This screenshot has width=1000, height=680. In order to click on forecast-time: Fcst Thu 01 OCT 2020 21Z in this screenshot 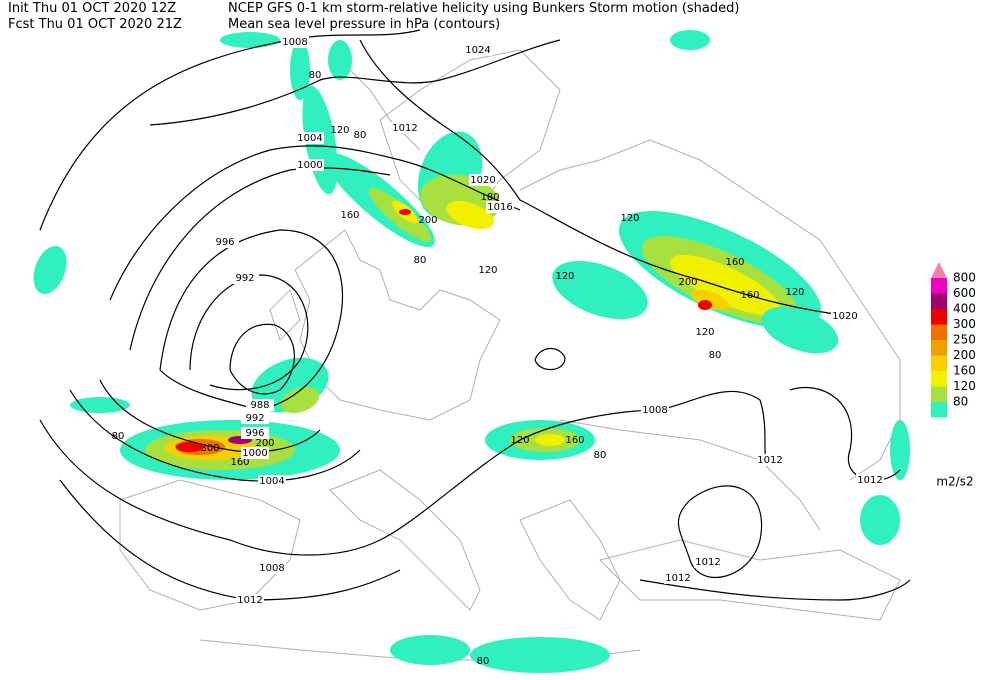, I will do `click(95, 24)`.